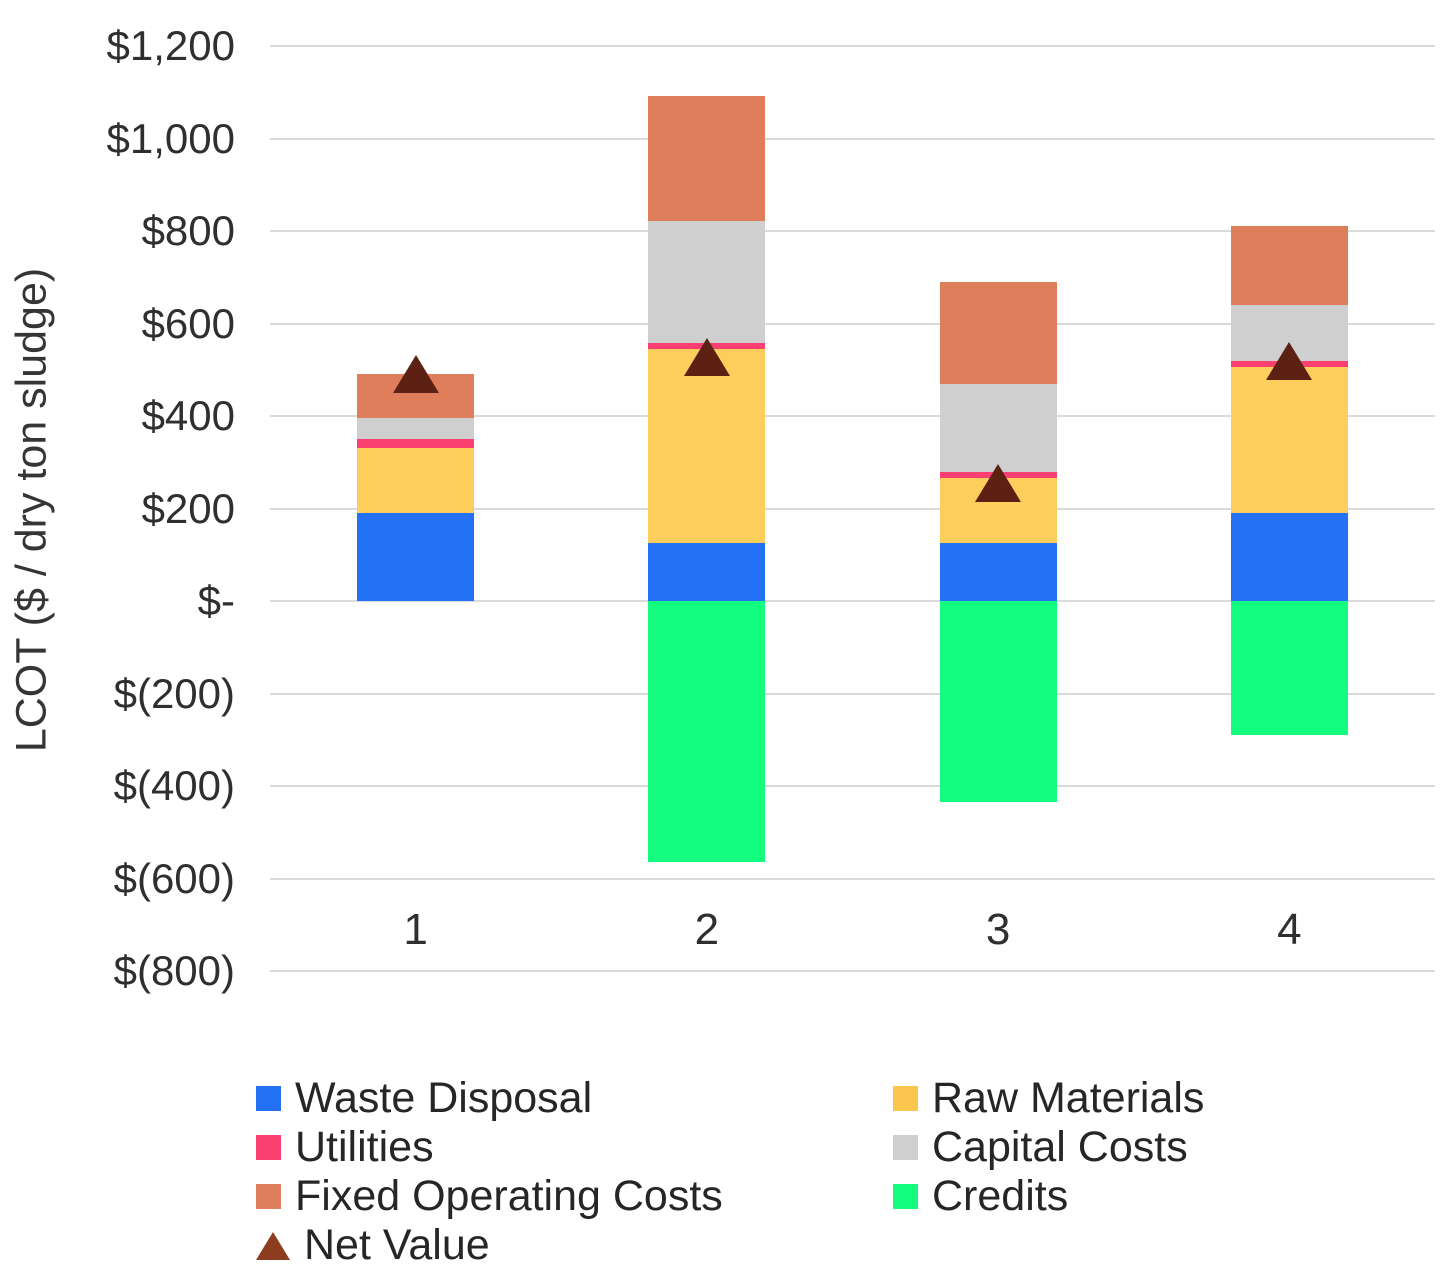 This screenshot has width=1440, height=1287. I want to click on legend-item-fixed-operating-costs: Fixed Operating Costs, so click(574, 1196).